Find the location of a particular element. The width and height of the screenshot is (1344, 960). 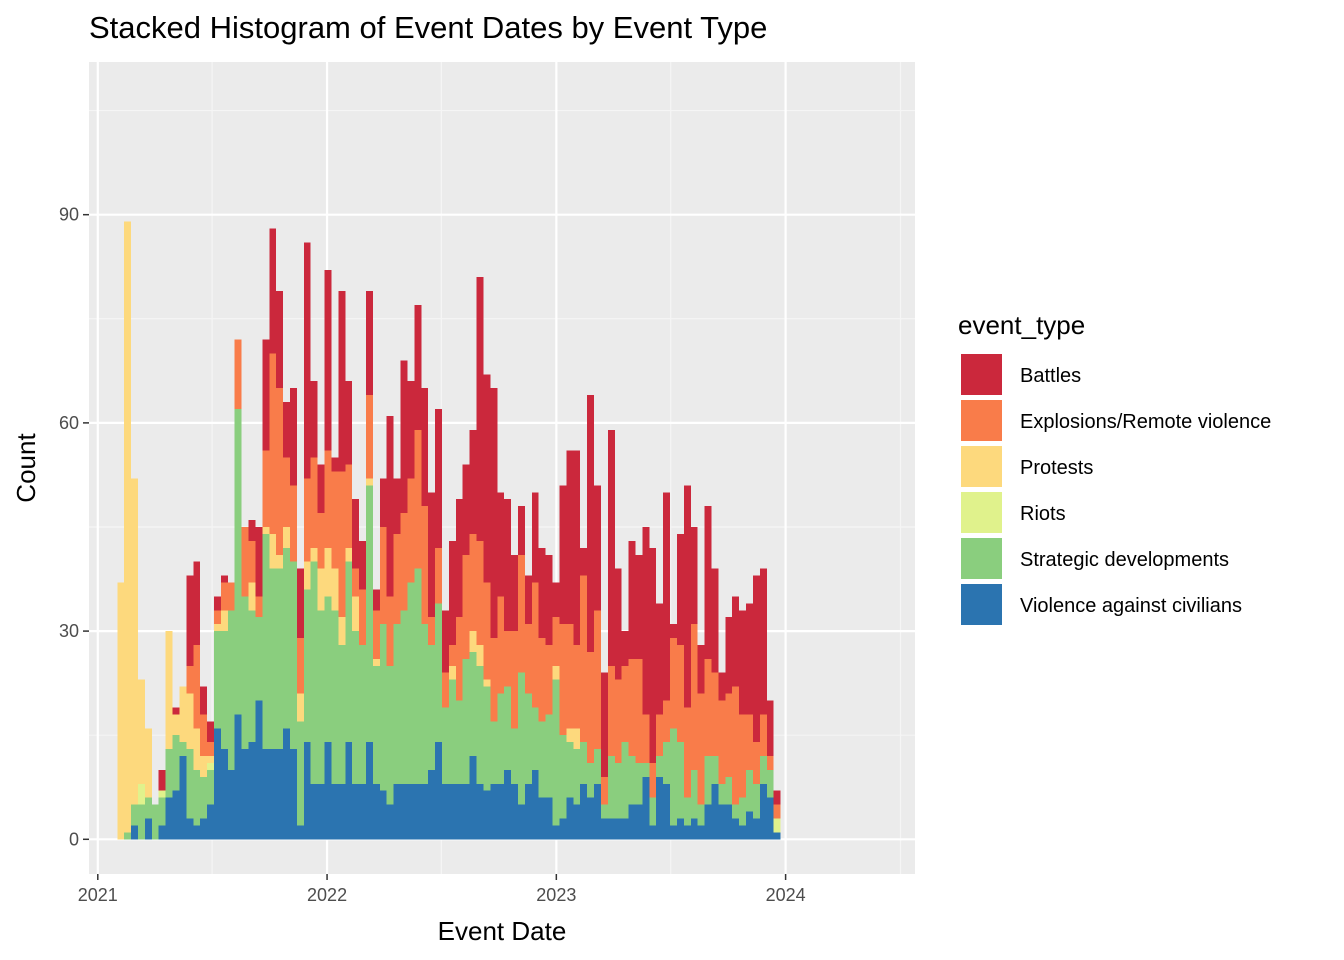

legend-swatch is located at coordinates (981, 466).